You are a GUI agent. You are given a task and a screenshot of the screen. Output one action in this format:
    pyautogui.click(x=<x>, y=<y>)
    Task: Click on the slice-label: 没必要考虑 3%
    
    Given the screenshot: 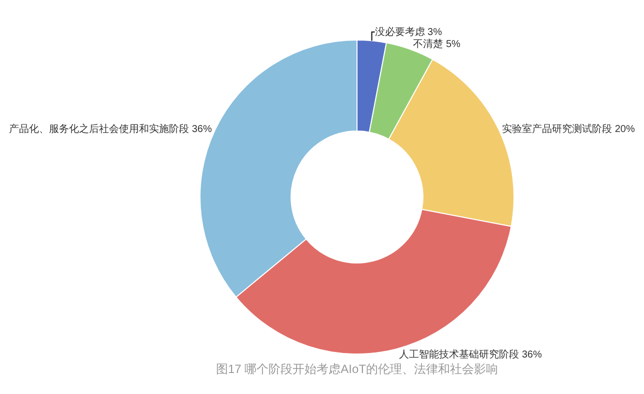 What is the action you would take?
    pyautogui.click(x=408, y=32)
    